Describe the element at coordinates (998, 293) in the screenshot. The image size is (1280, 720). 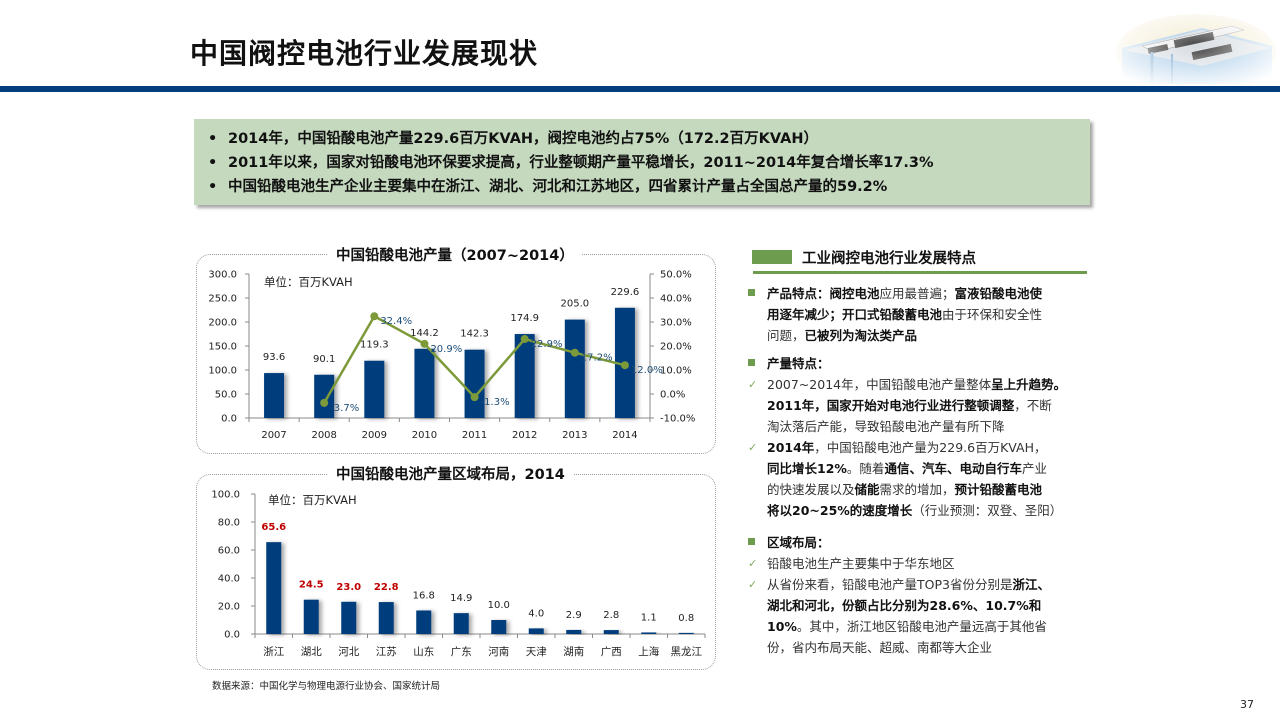
I see `emphasis-text: 富液铅酸电池使` at that location.